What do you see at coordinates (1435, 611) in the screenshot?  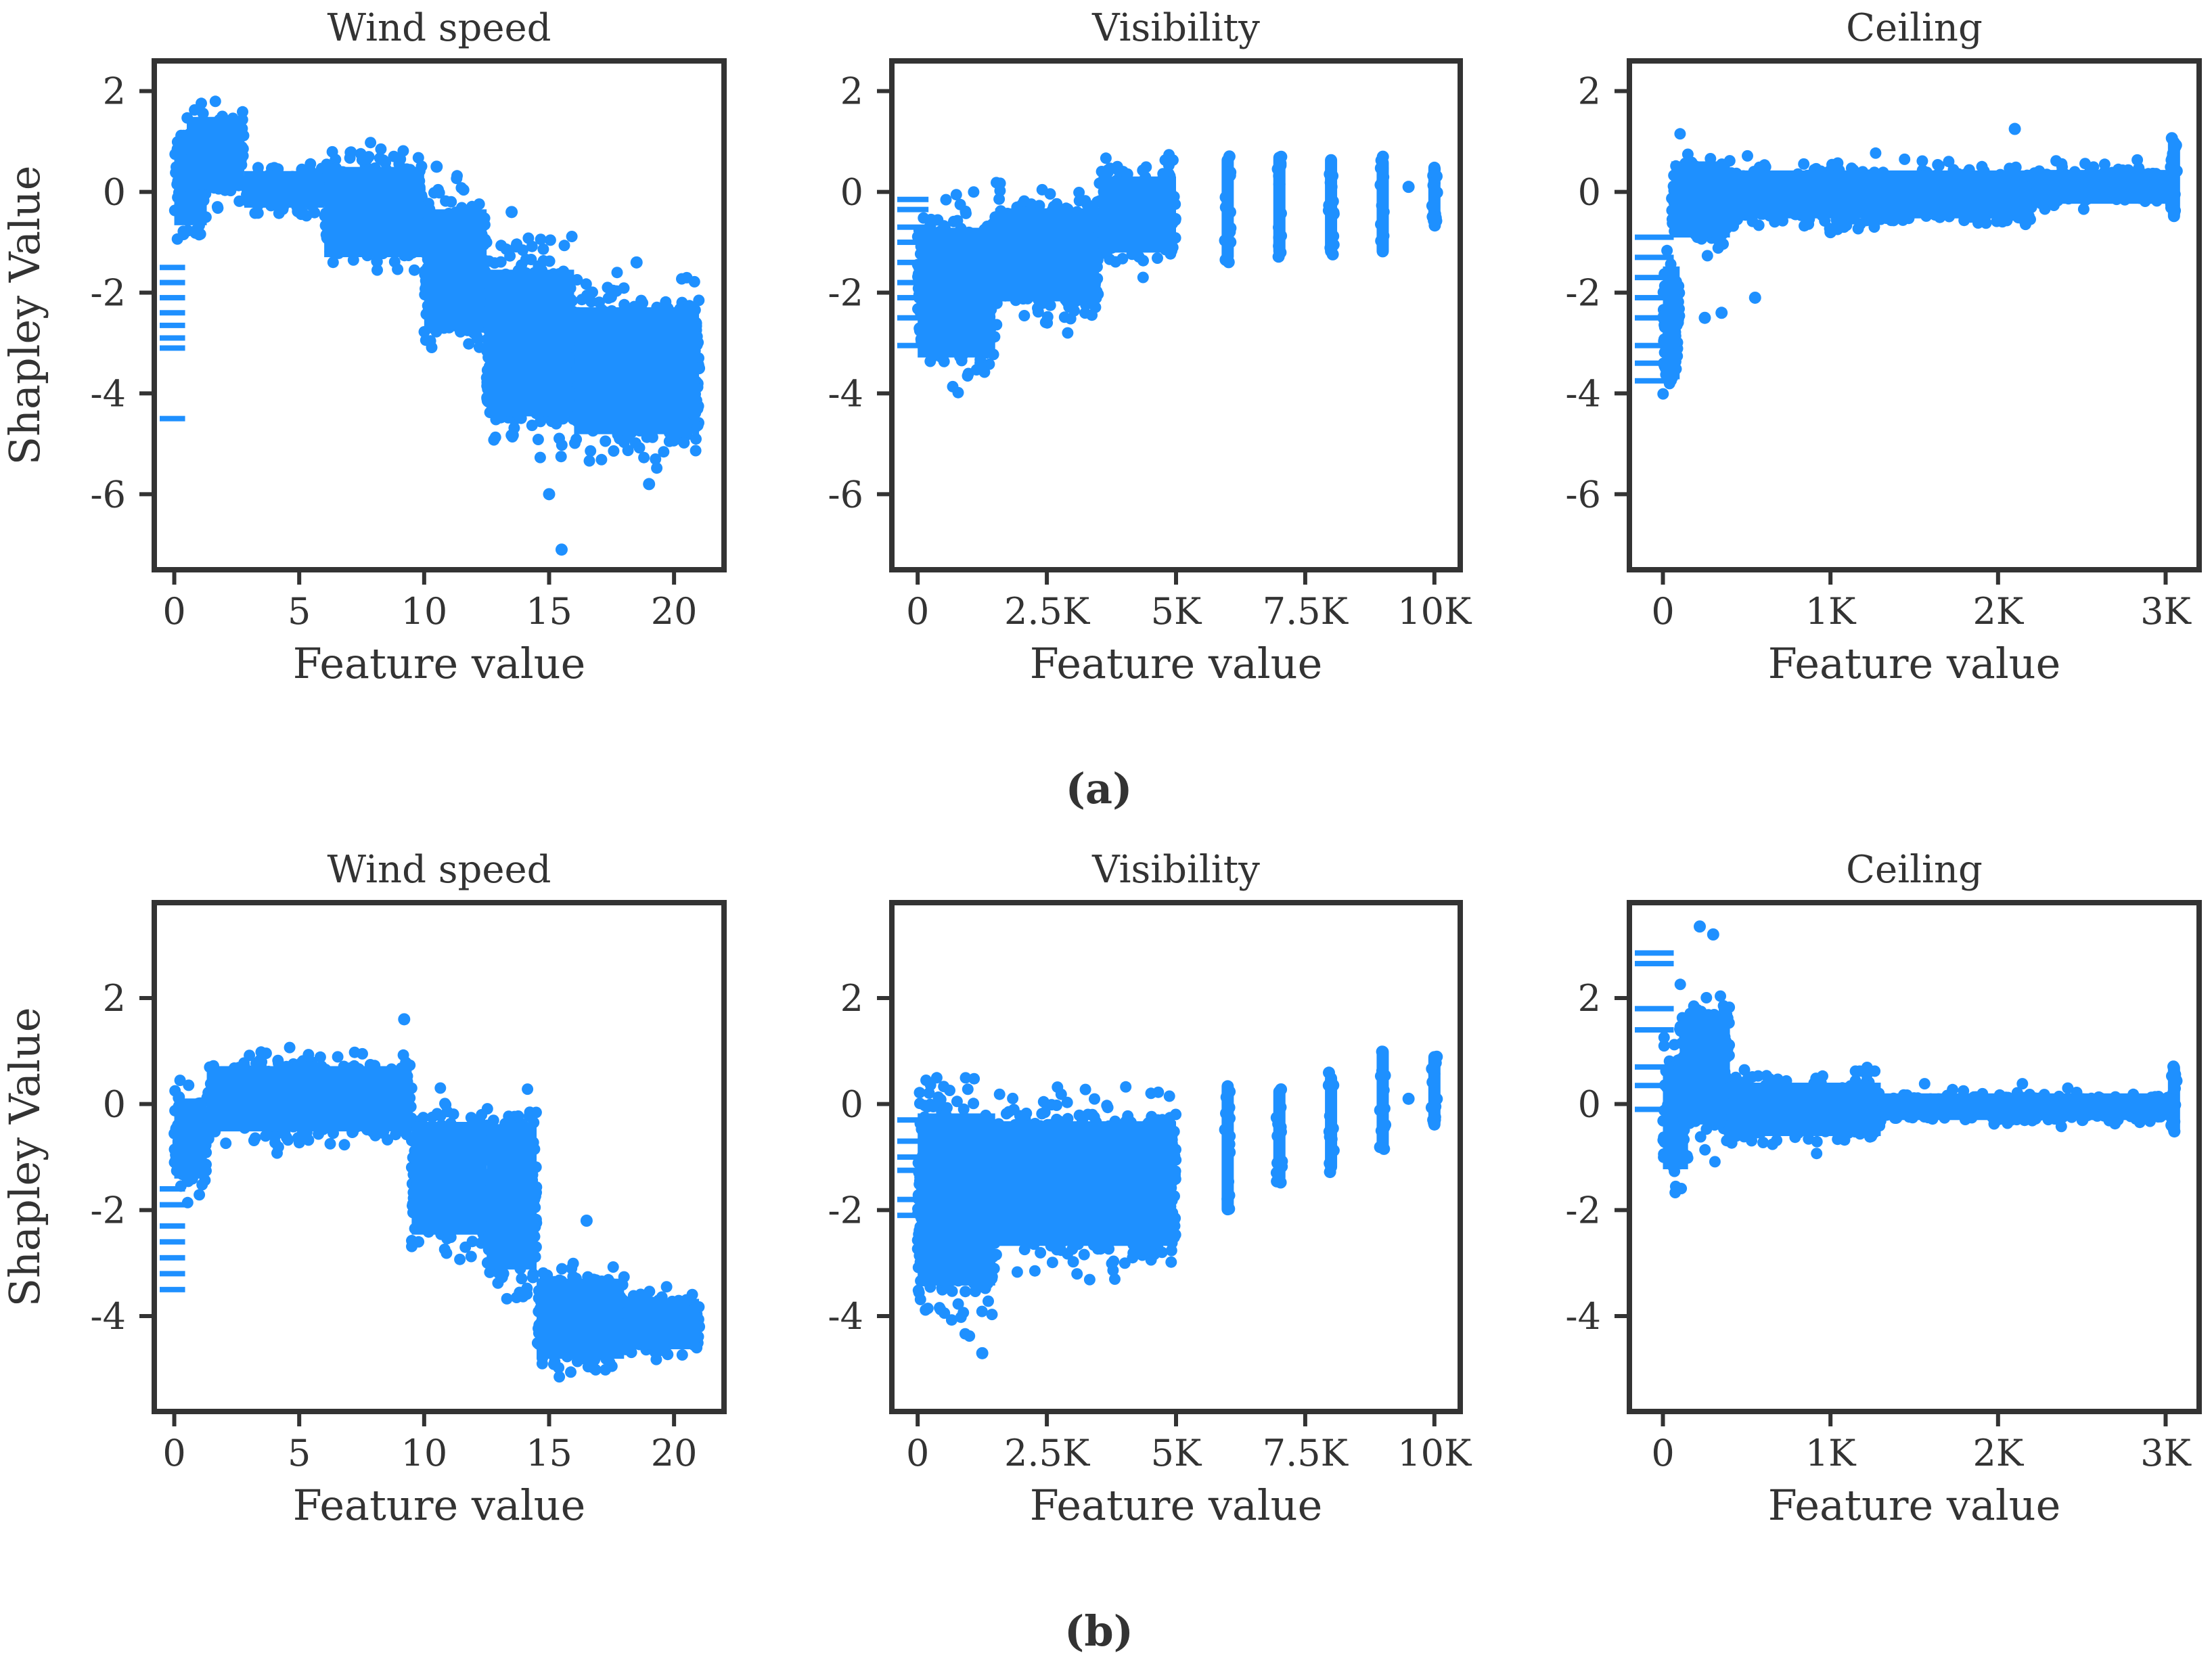 I see `x-tick-label: 10K` at bounding box center [1435, 611].